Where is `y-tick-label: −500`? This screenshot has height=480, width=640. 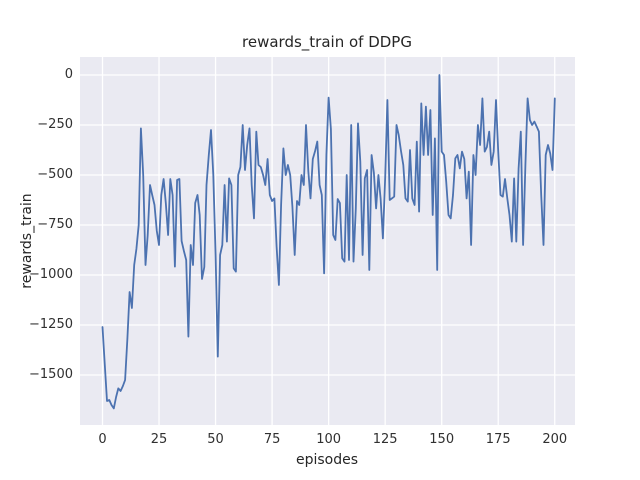 y-tick-label: −500 is located at coordinates (55, 174).